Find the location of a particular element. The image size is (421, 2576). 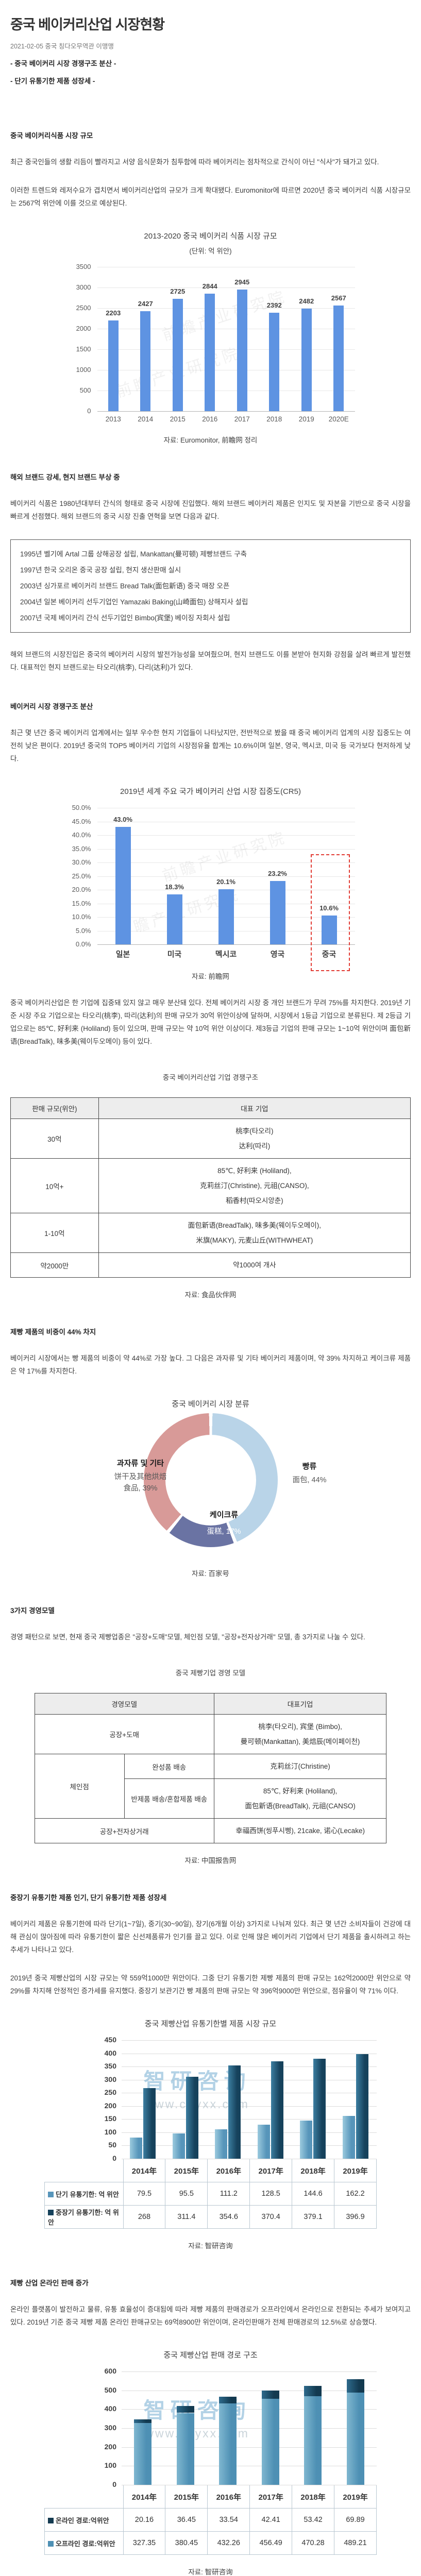

cell-line: 面包新语(BreadTalk), 味多美(웨이두오메이), is located at coordinates (254, 1225).